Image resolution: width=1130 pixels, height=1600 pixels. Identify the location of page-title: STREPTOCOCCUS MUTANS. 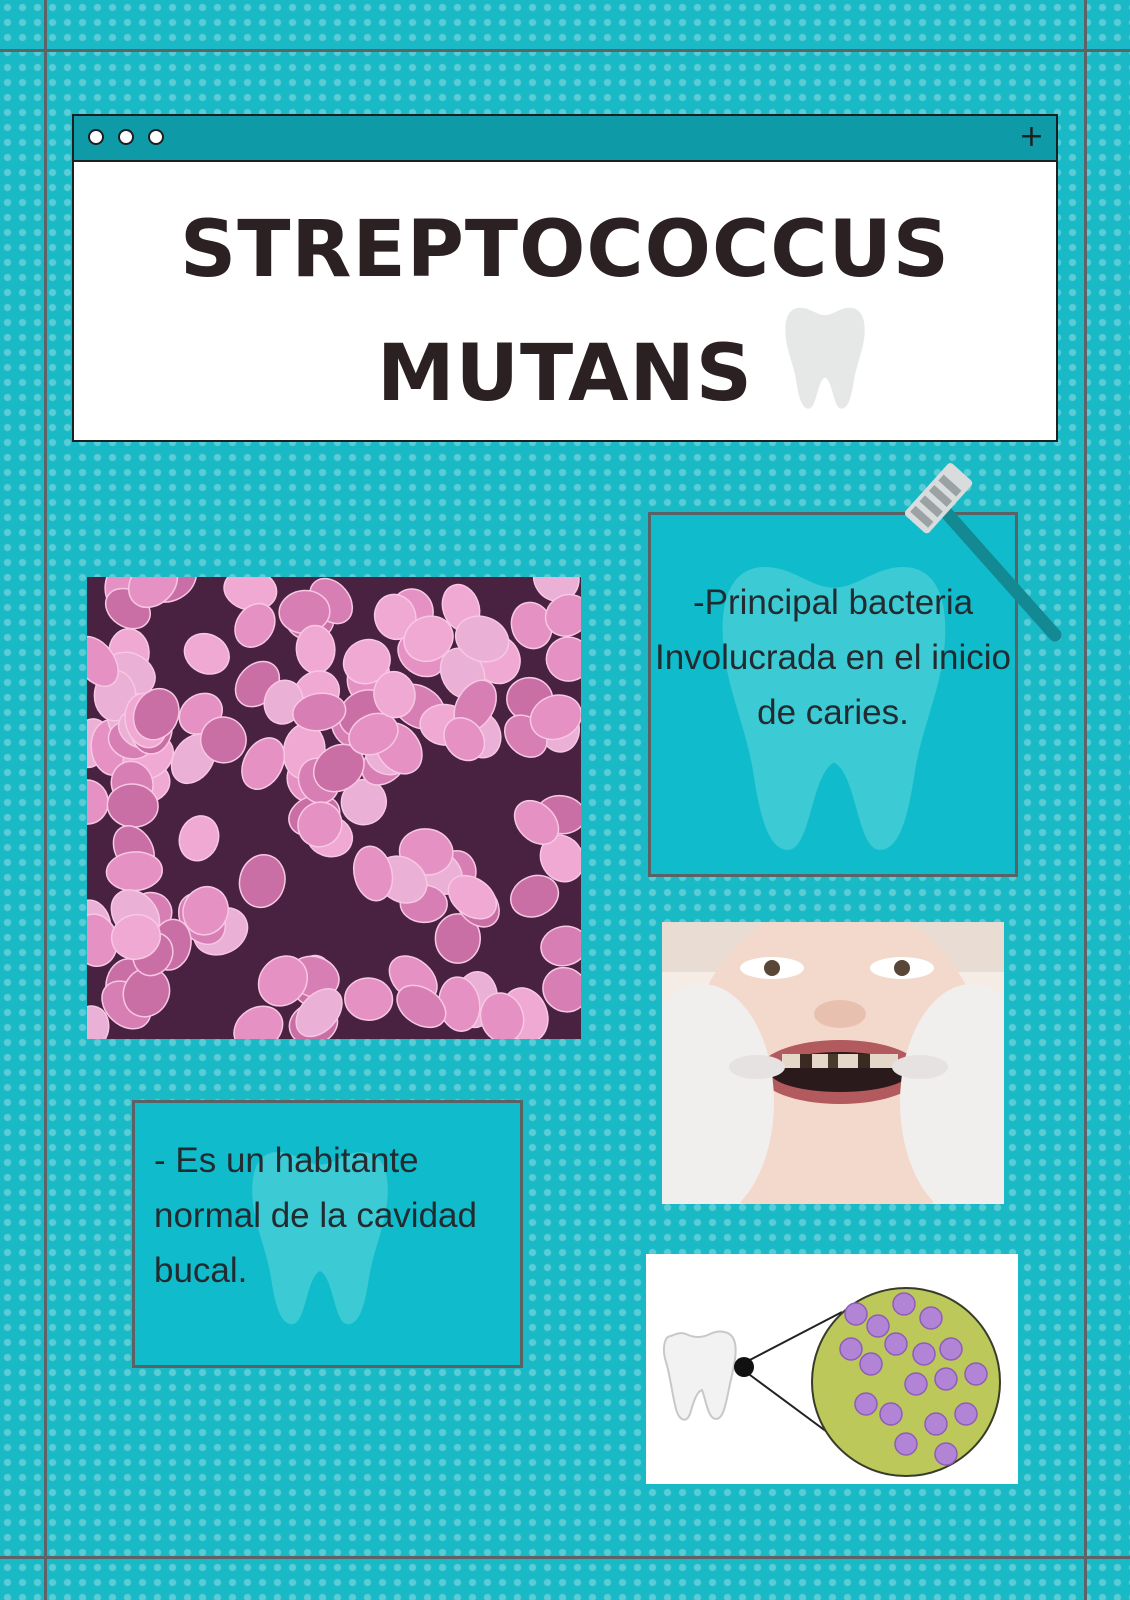
(565, 312).